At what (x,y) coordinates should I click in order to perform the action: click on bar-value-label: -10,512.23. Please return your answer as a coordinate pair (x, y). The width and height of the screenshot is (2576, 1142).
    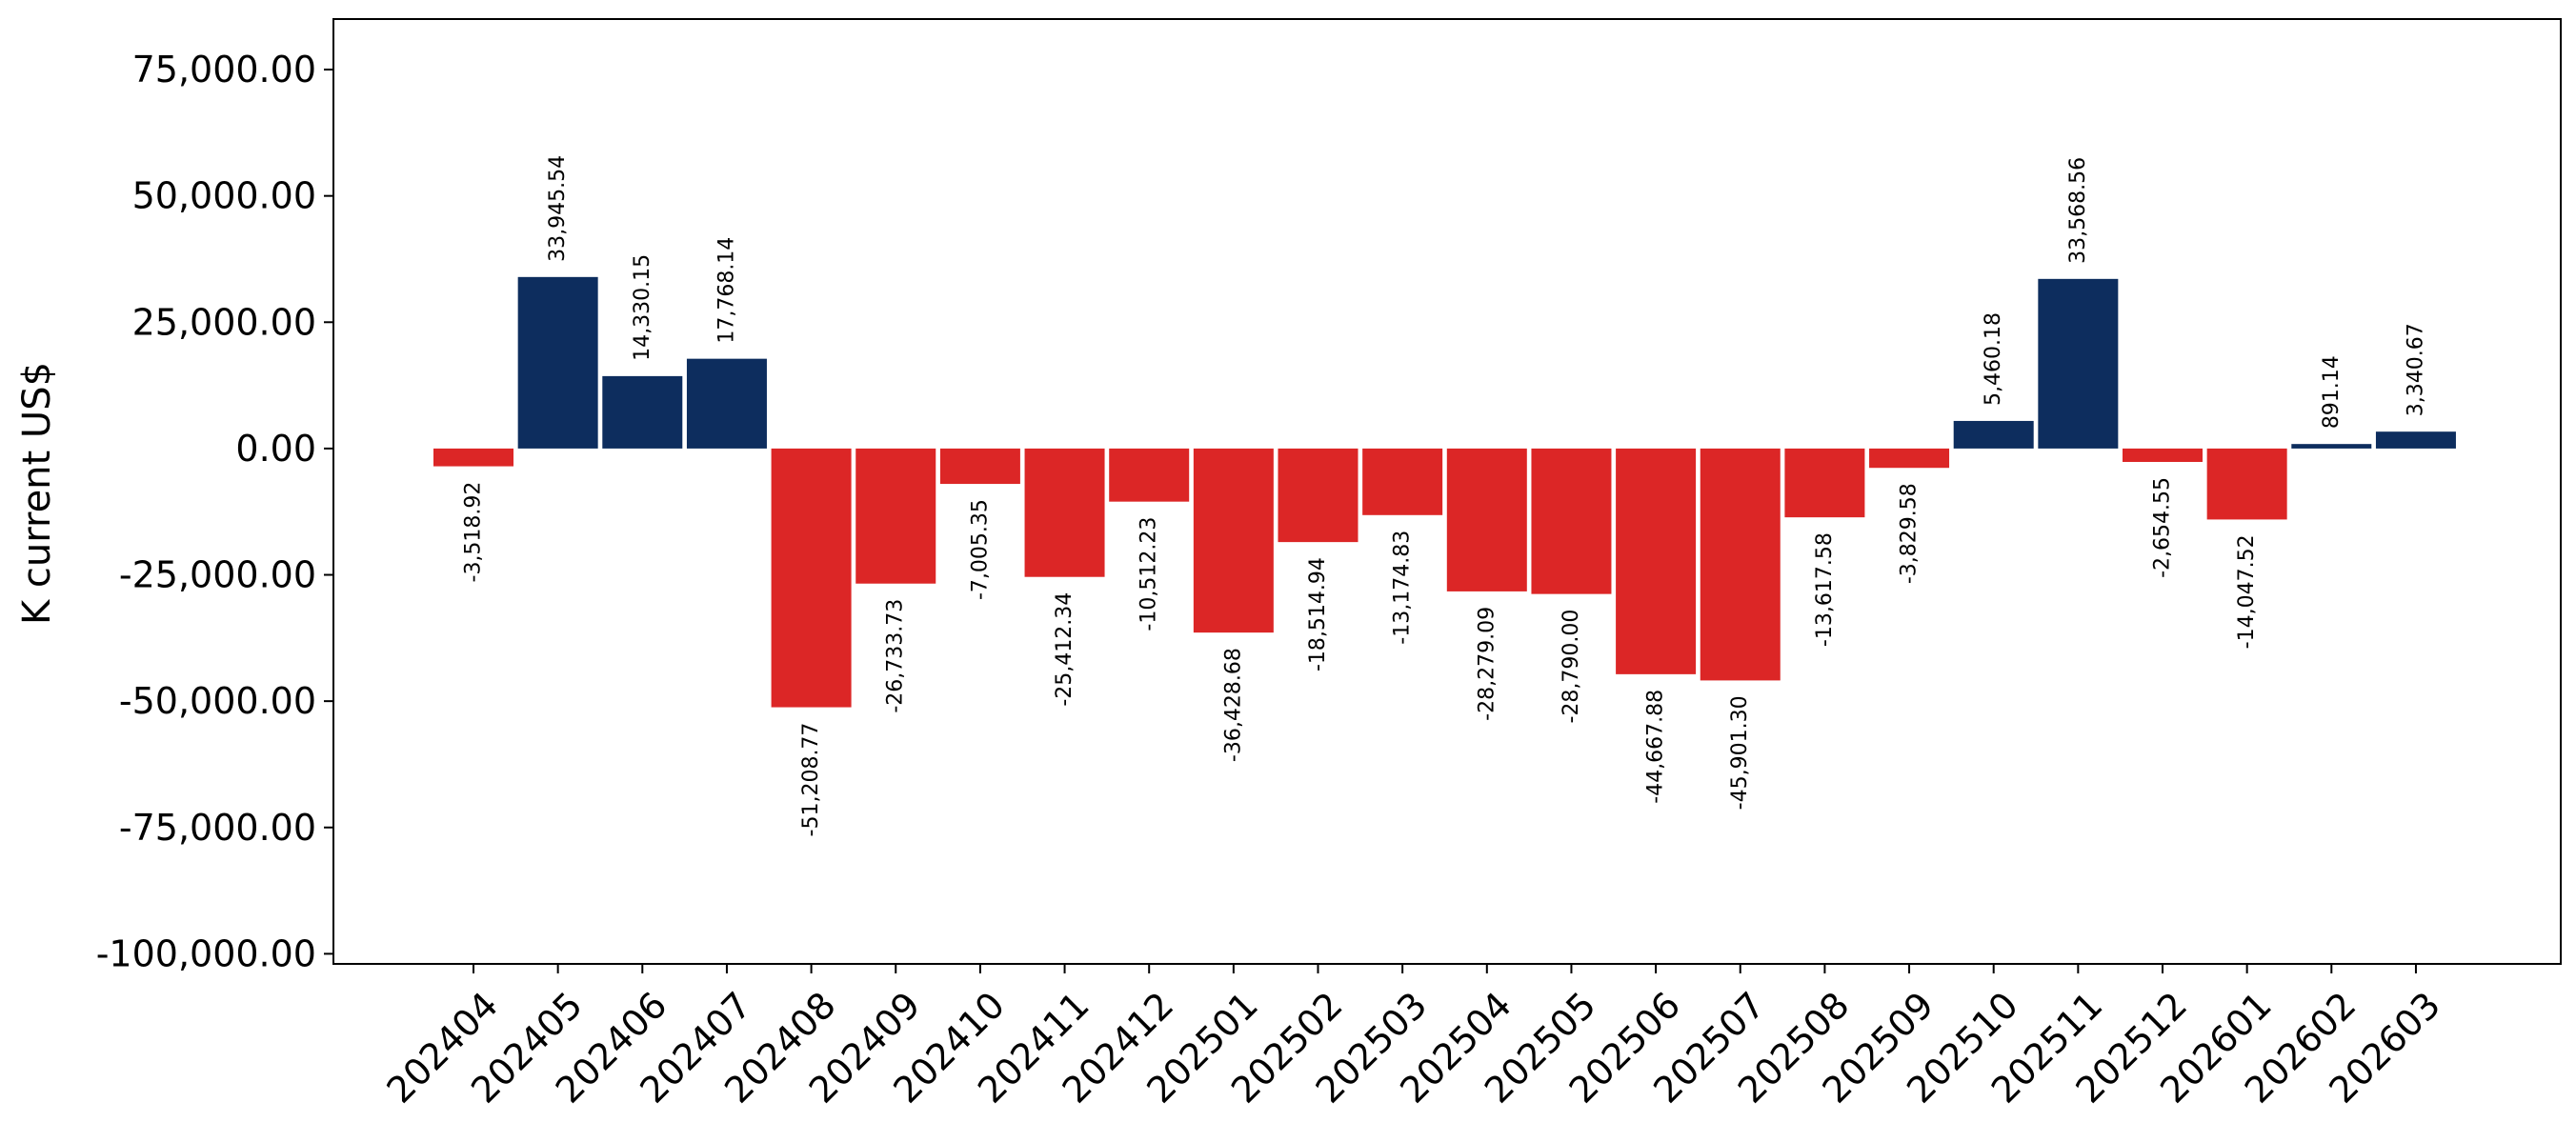
    Looking at the image, I should click on (1149, 574).